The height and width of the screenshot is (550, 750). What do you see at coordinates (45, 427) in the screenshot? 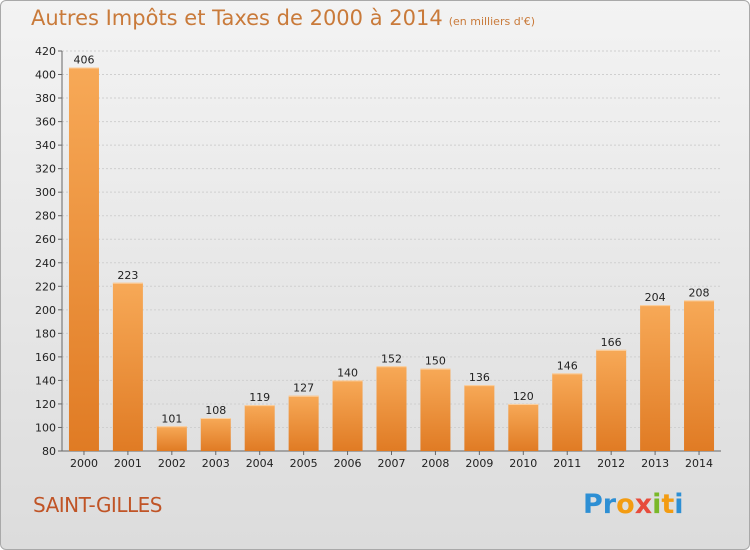
I see `y-tick-label: 100` at bounding box center [45, 427].